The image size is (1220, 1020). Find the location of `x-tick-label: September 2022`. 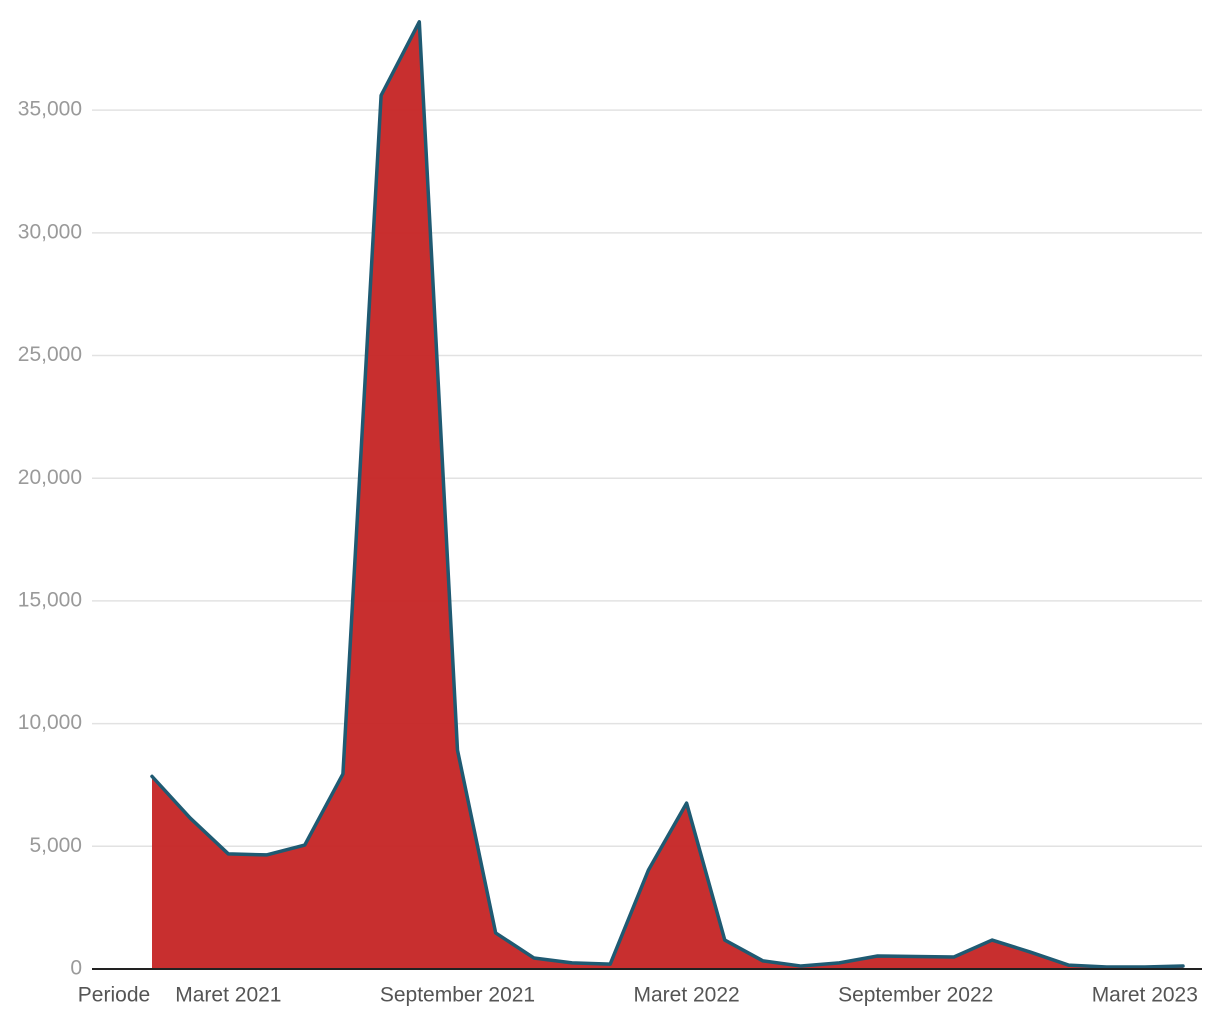

x-tick-label: September 2022 is located at coordinates (915, 995).